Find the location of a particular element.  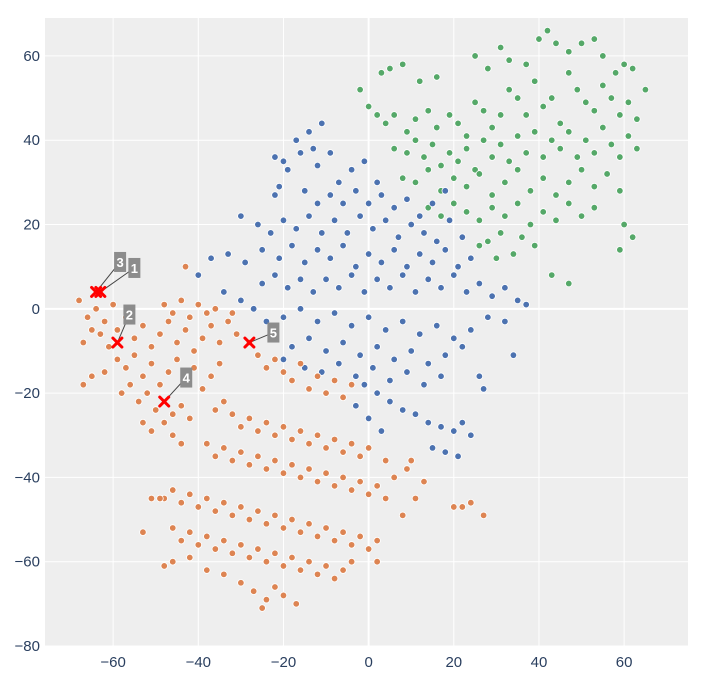

y-tick-label: 60 is located at coordinates (31, 56).